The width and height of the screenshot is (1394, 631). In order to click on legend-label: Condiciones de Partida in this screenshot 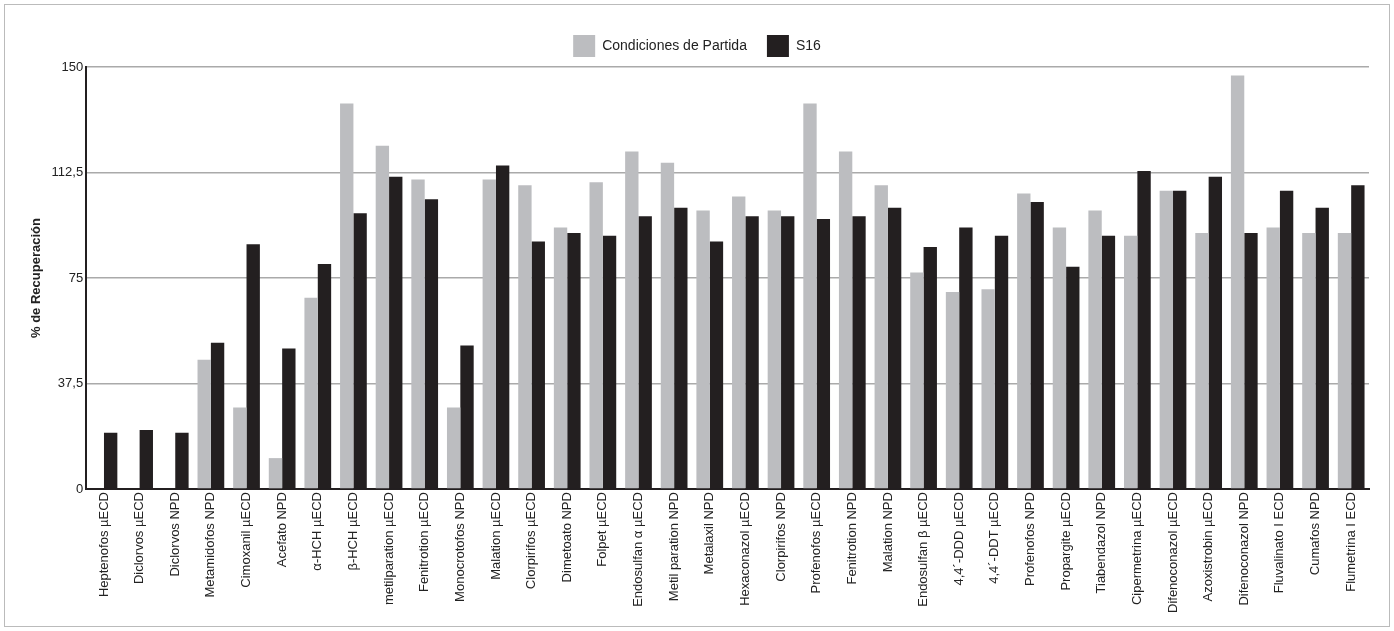, I will do `click(675, 44)`.